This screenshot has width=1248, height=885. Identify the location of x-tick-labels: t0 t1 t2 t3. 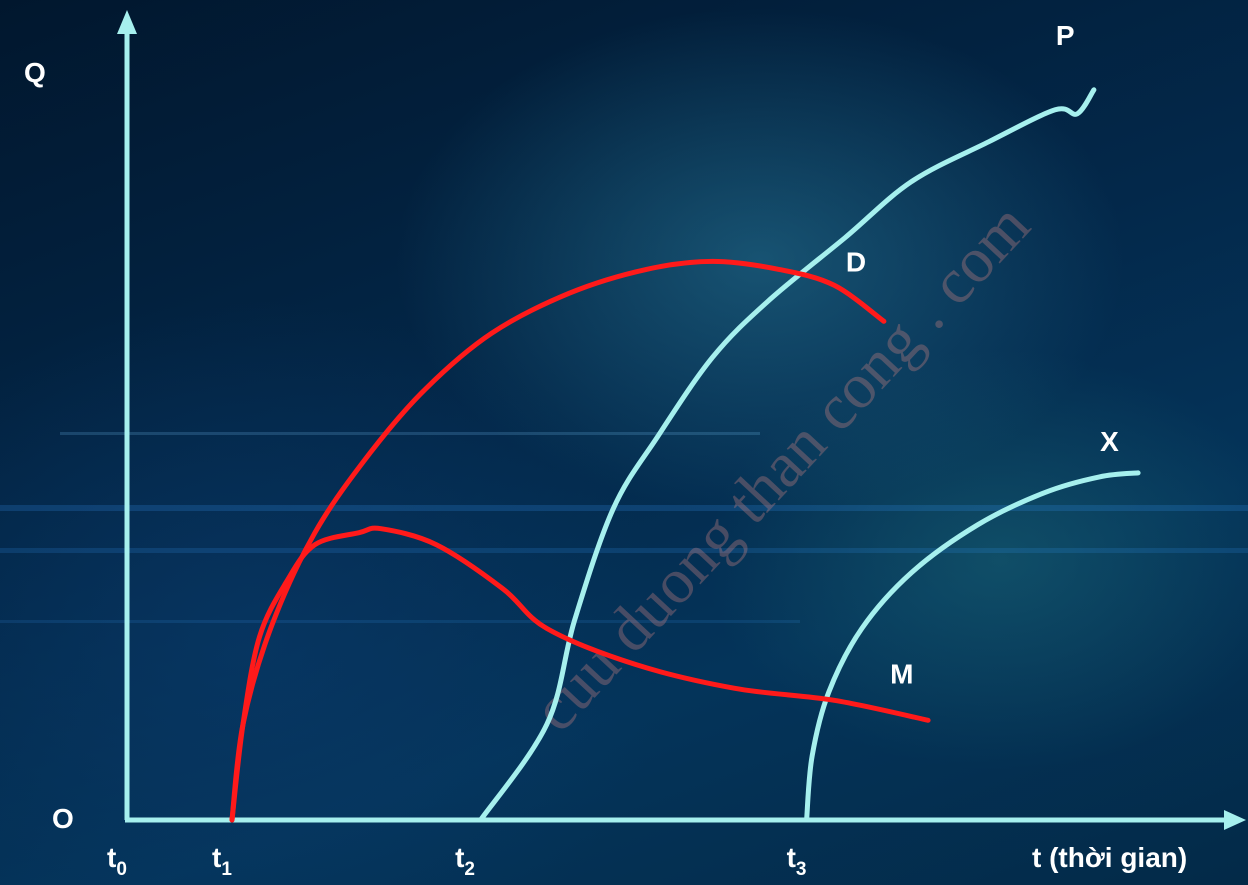
(457, 861).